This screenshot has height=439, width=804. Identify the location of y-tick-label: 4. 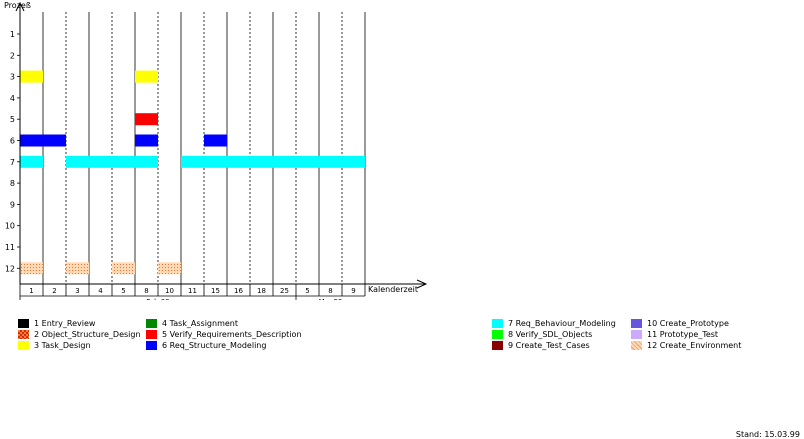
(12, 98).